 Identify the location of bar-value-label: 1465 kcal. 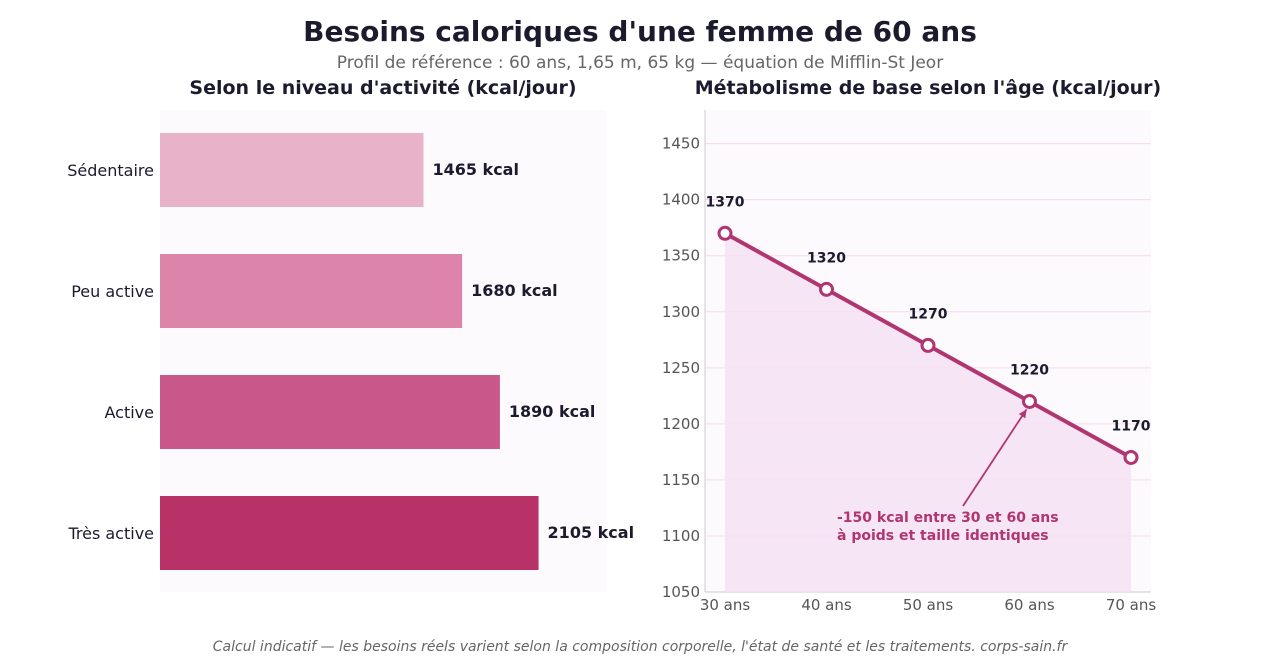
(475, 169).